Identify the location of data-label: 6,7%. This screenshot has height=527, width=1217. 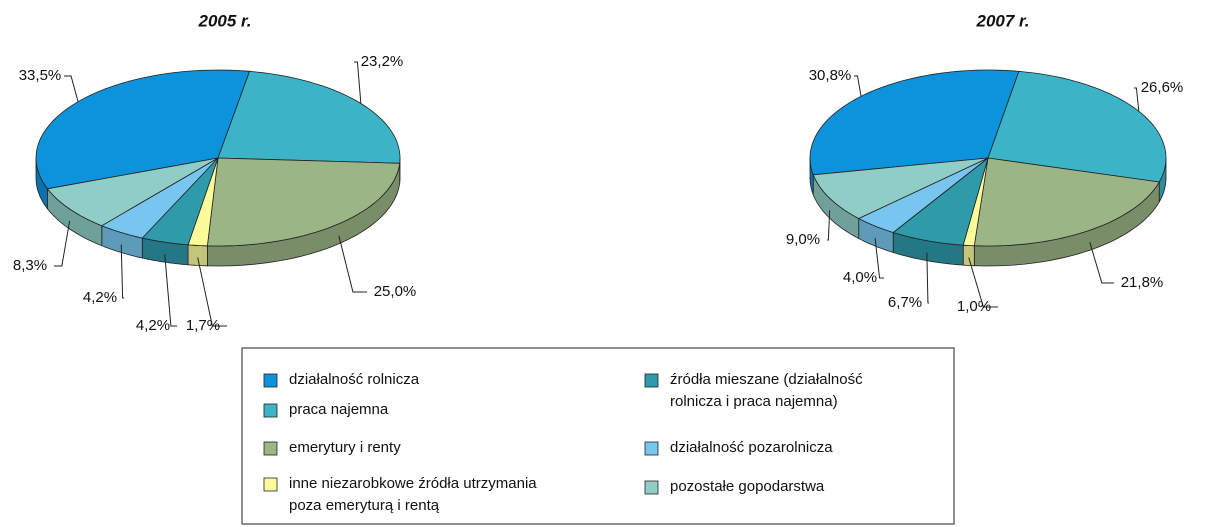
(905, 302).